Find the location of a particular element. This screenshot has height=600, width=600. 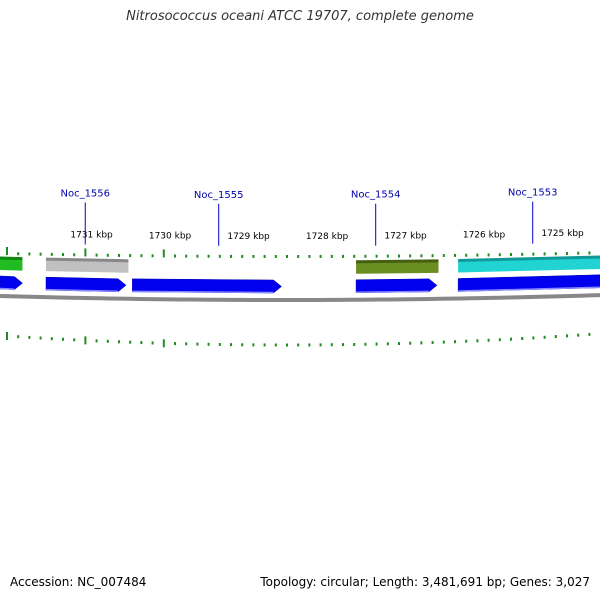

gene-label: Noc_1553 is located at coordinates (533, 193).